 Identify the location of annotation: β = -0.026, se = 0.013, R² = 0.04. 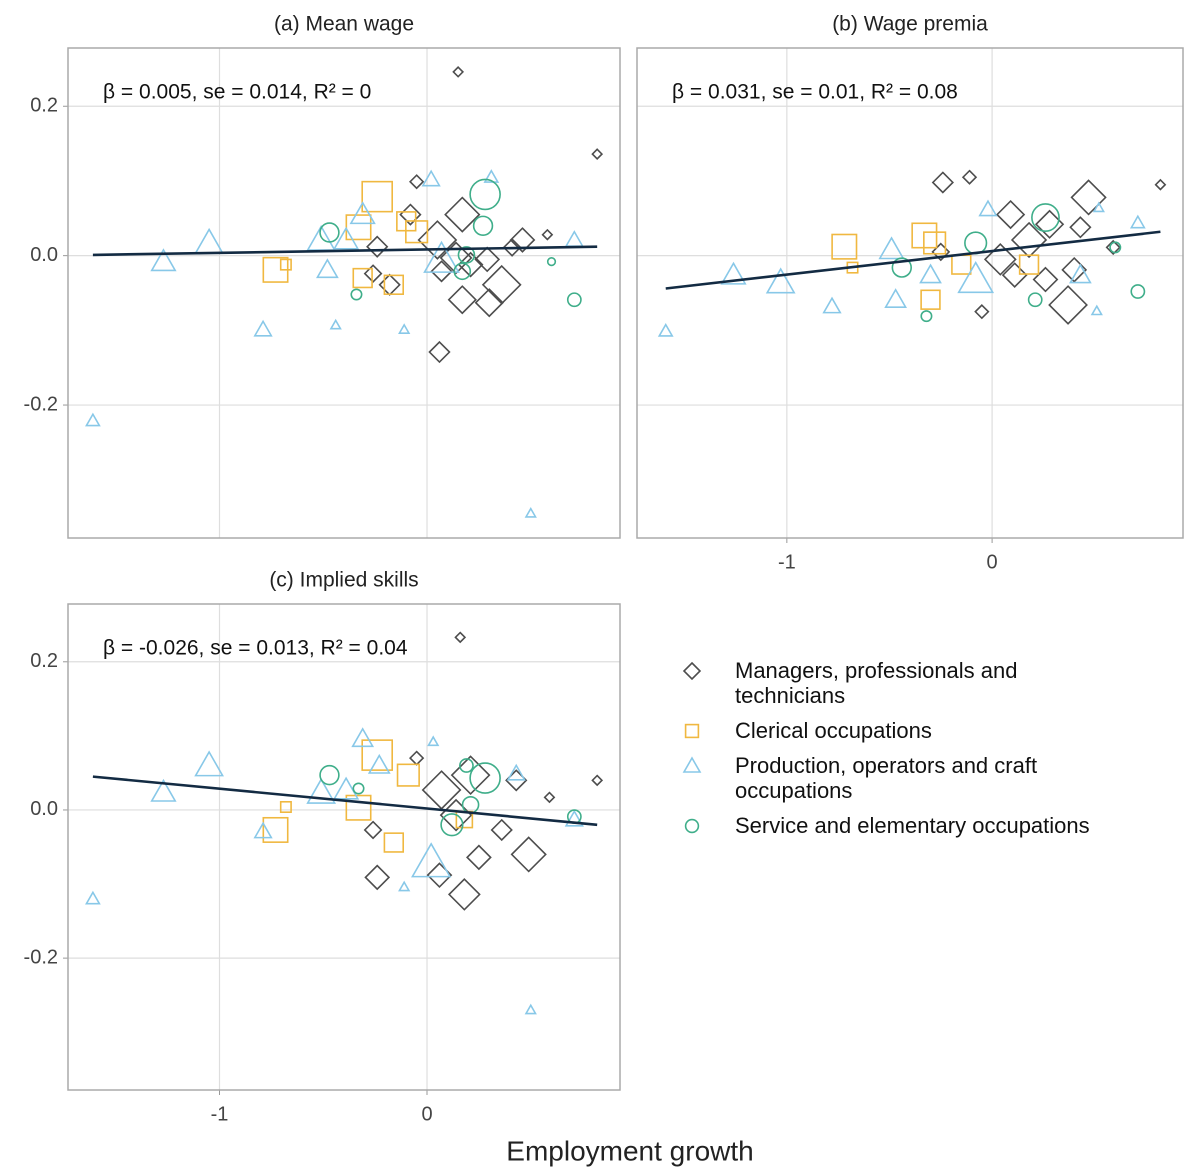
(255, 648).